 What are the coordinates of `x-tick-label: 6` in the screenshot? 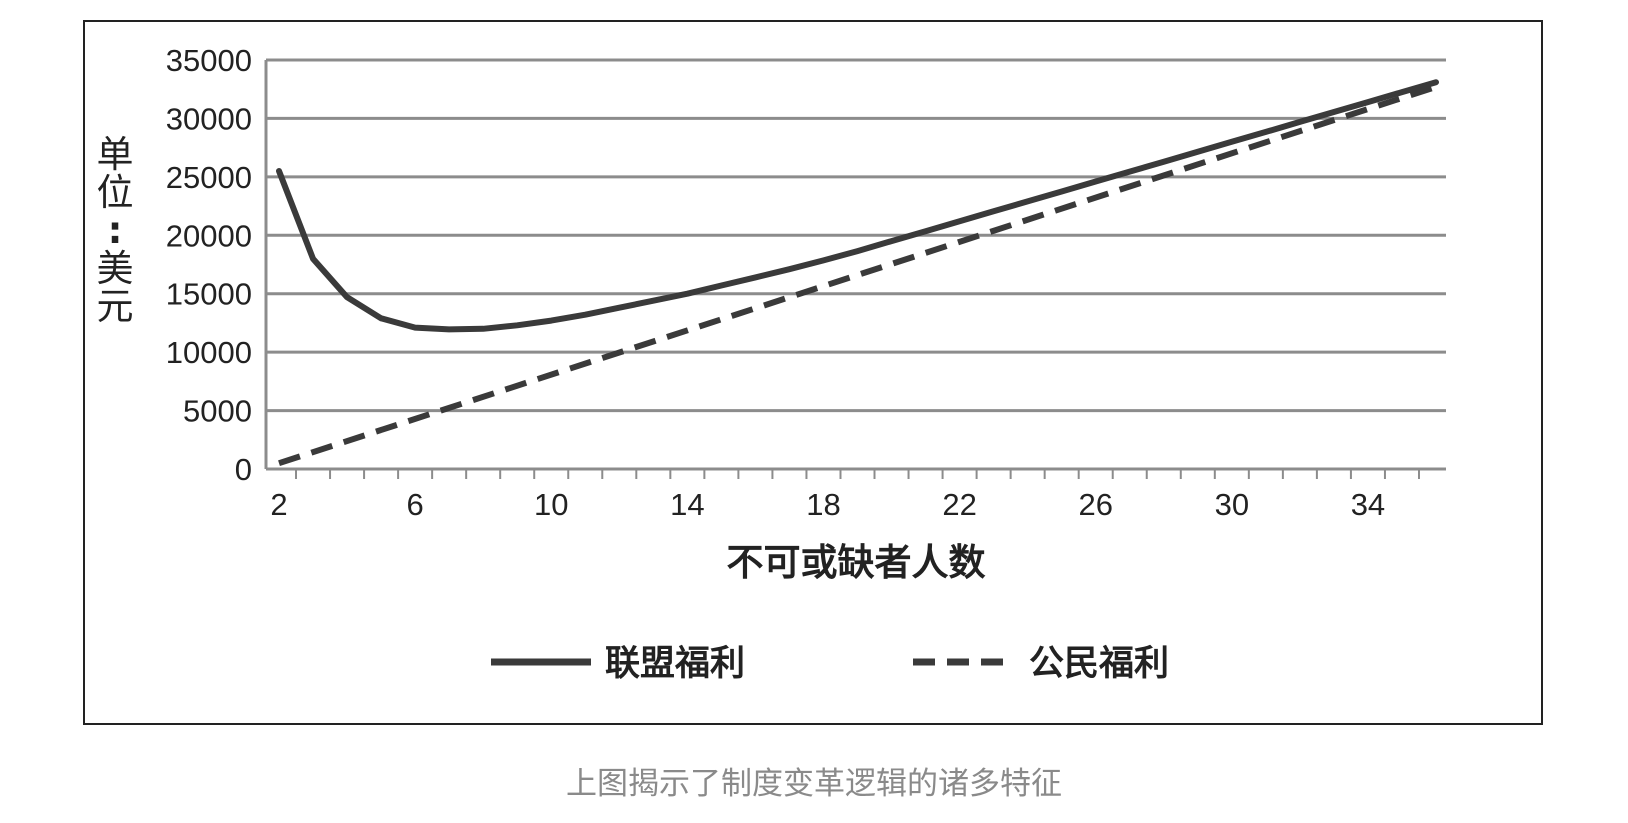 It's located at (414, 504).